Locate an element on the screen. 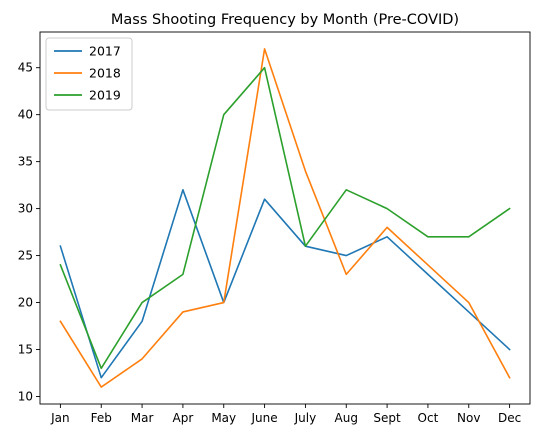  y-tick-label: 45 is located at coordinates (25, 68).